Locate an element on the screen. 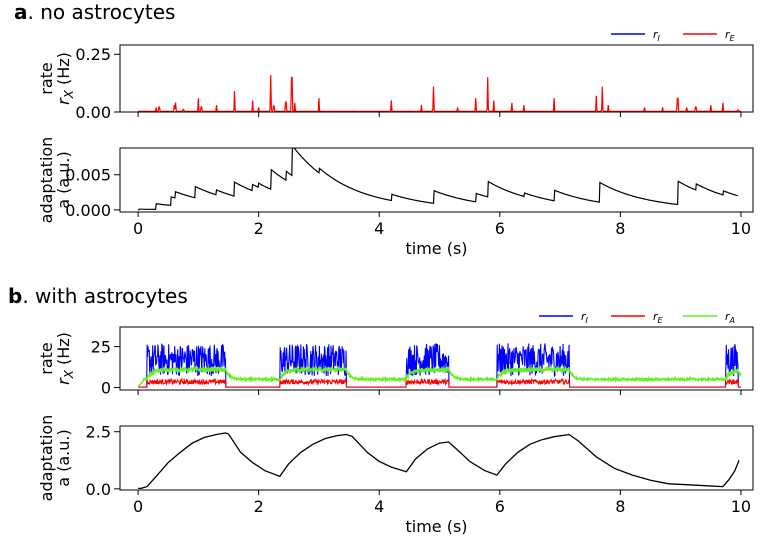 This screenshot has width=764, height=542. panel-b-title-text: . with astrocytes is located at coordinates (105, 296).